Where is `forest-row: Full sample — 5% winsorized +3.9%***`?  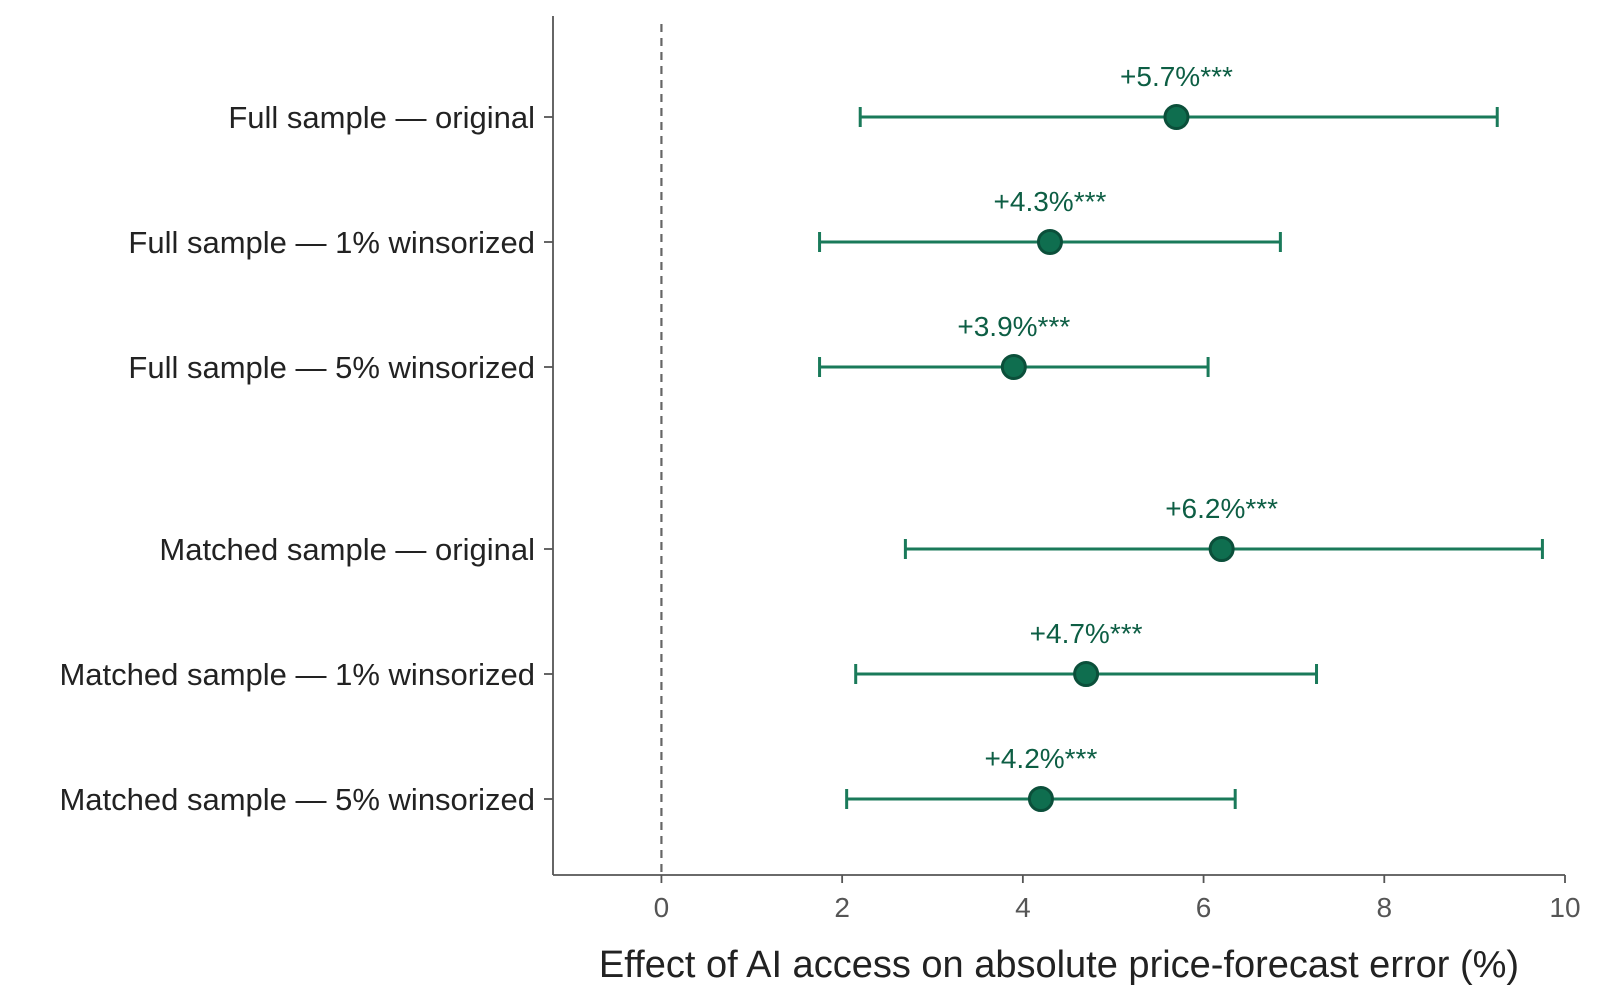 forest-row: Full sample — 5% winsorized +3.9%*** is located at coordinates (669, 348).